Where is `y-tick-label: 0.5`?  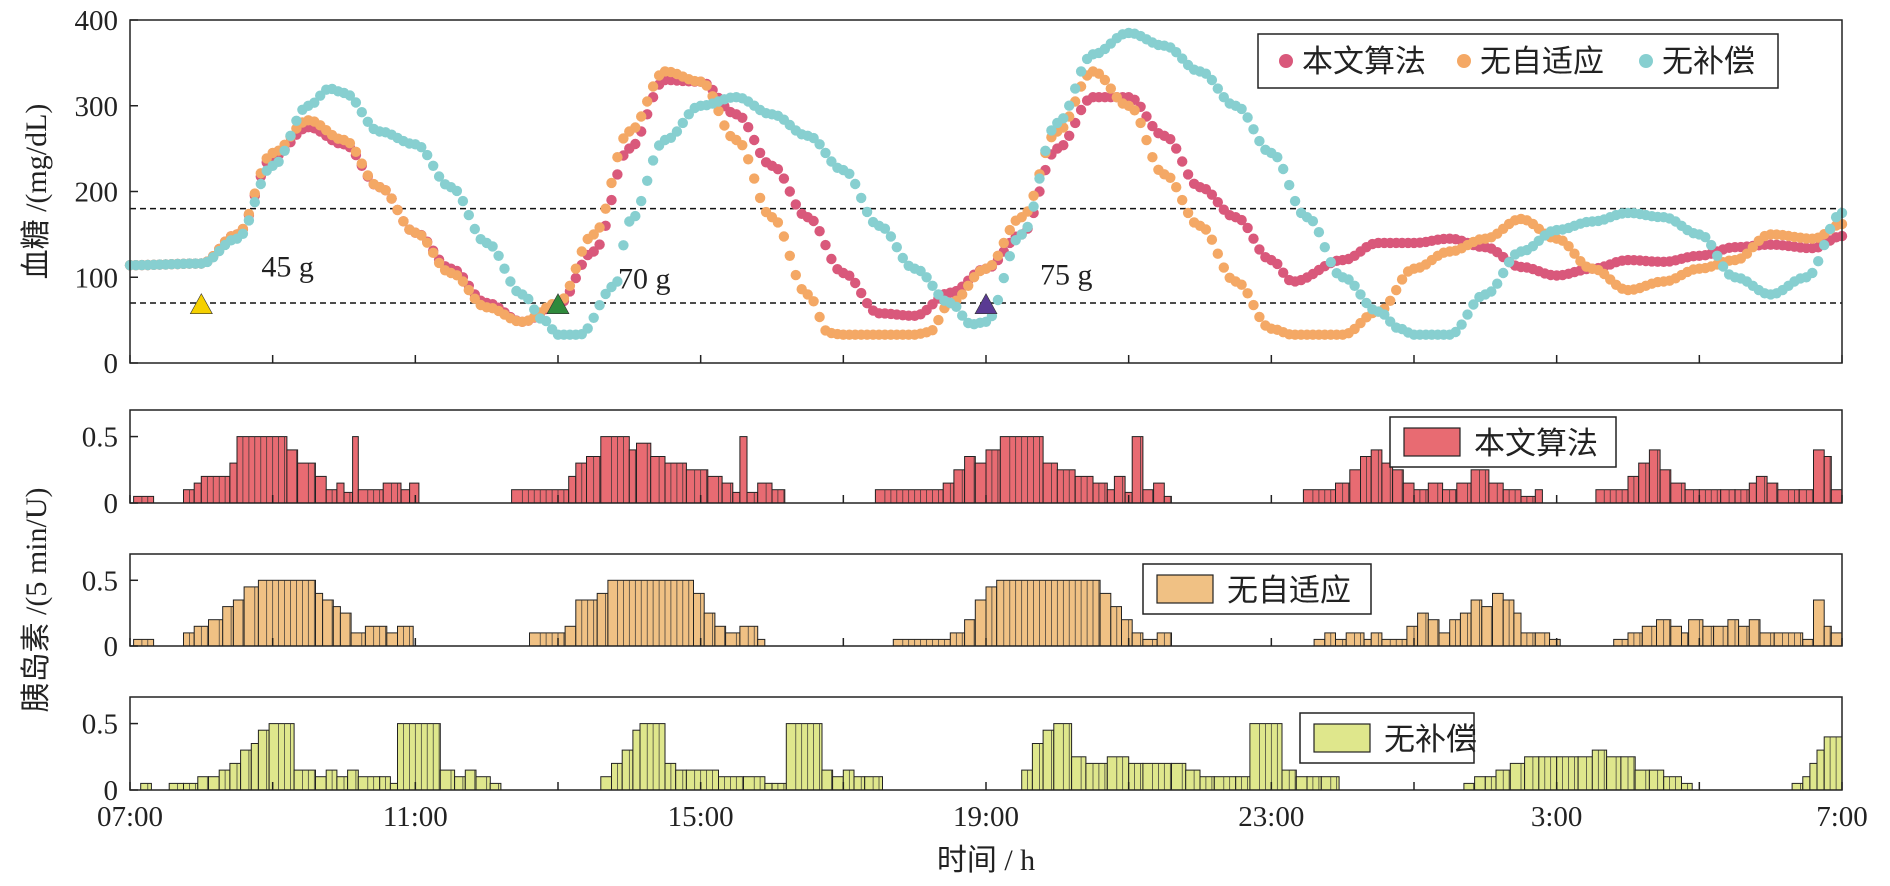 y-tick-label: 0.5 is located at coordinates (100, 438).